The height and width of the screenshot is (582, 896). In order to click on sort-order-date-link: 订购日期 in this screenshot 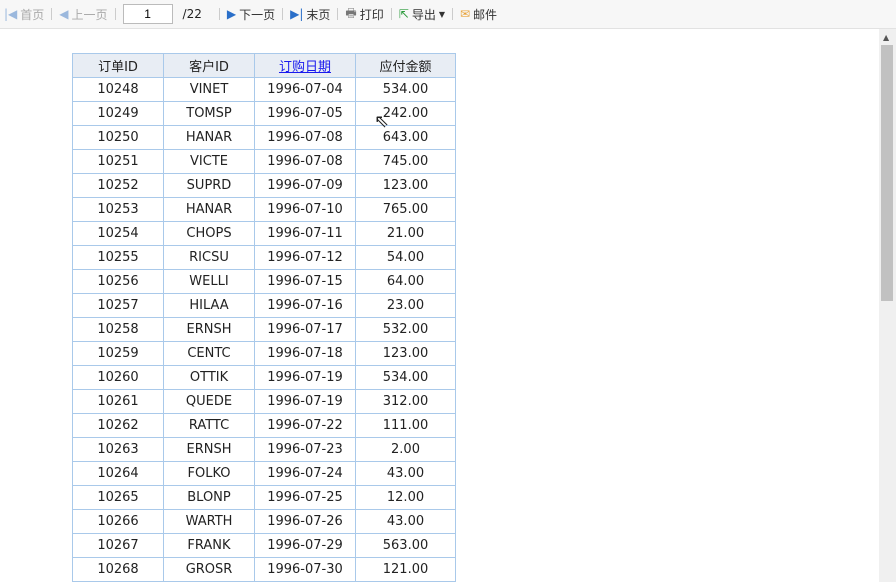, I will do `click(304, 67)`.